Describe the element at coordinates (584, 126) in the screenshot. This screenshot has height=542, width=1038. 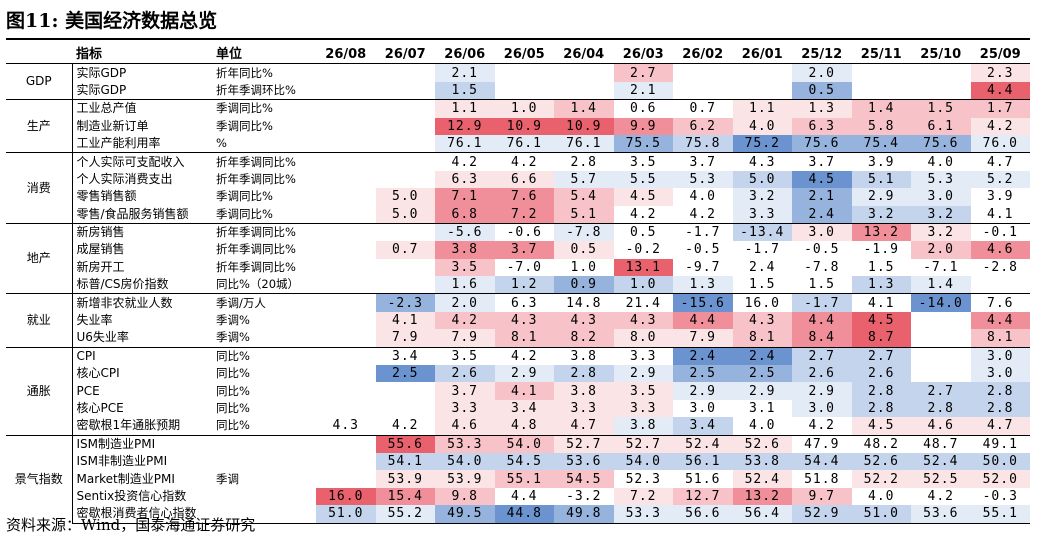
I see `value-cell: 10.9` at that location.